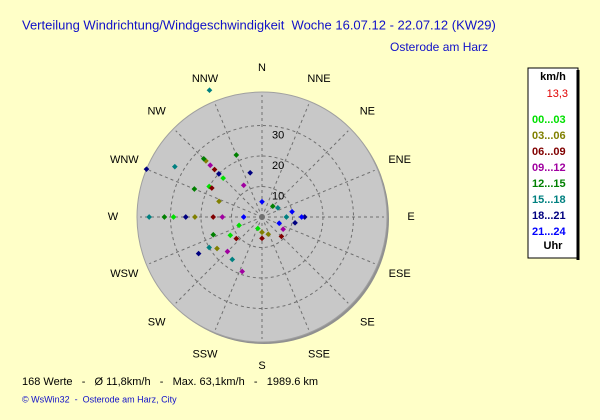  Describe the element at coordinates (319, 355) in the screenshot. I see `direction-label: SSE` at that location.